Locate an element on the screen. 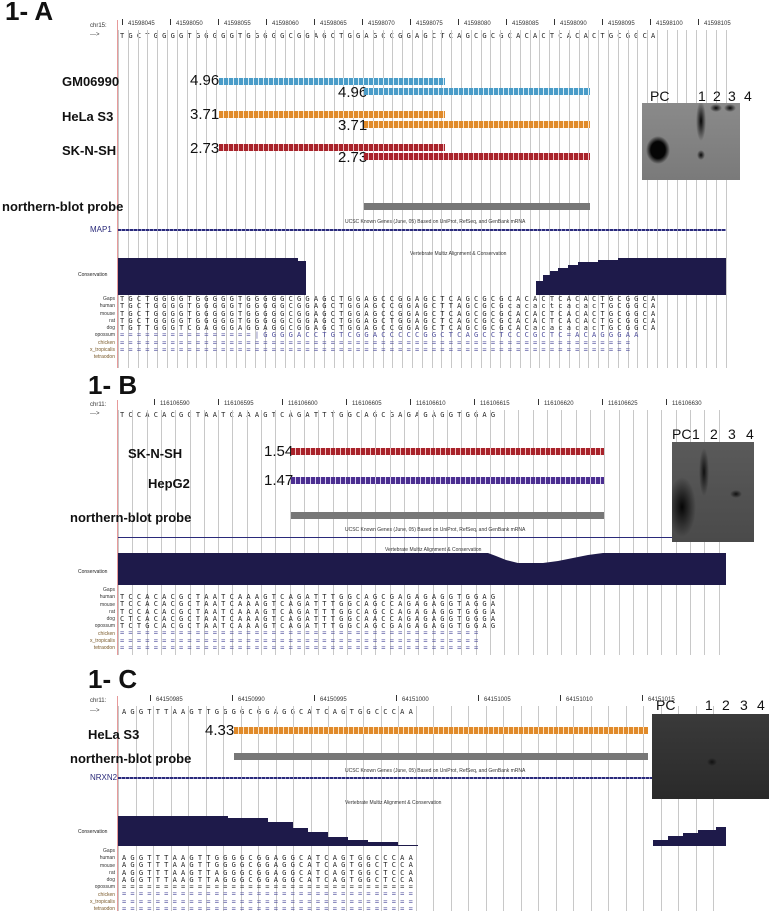  gene-track-line-a is located at coordinates (422, 230).